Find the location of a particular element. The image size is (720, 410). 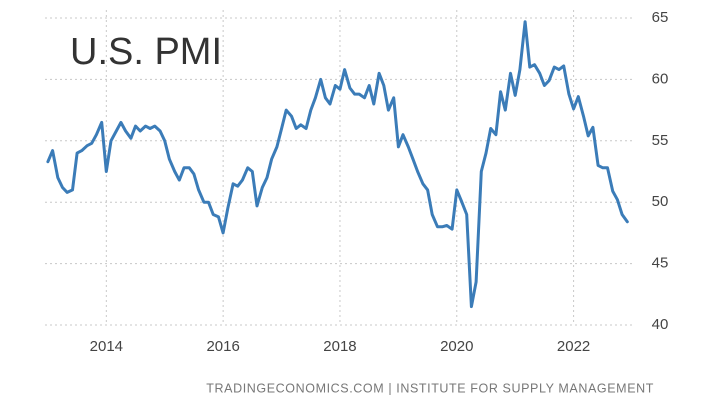

y-tick-label: 55 is located at coordinates (660, 140).